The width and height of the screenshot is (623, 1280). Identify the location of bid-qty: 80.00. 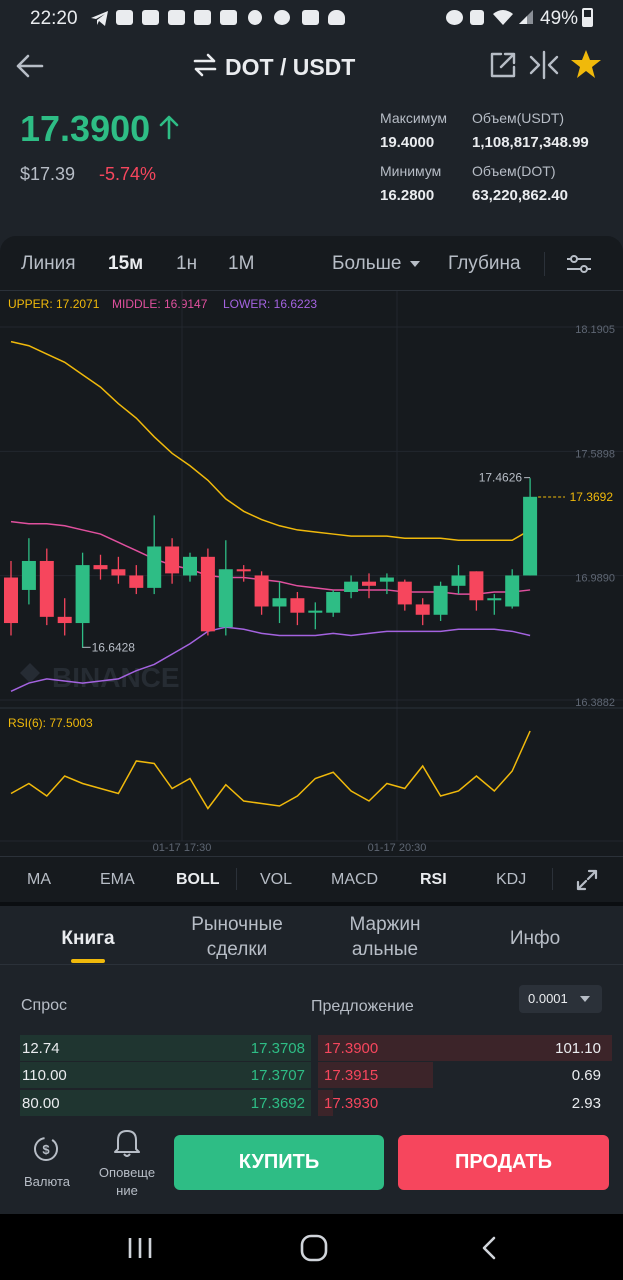
(41, 1103).